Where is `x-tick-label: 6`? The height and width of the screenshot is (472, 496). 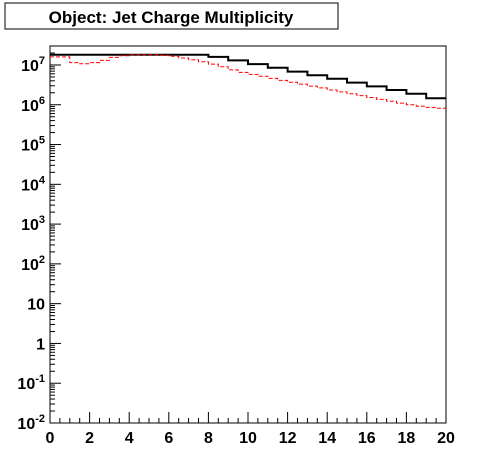
x-tick-label: 6 is located at coordinates (168, 438).